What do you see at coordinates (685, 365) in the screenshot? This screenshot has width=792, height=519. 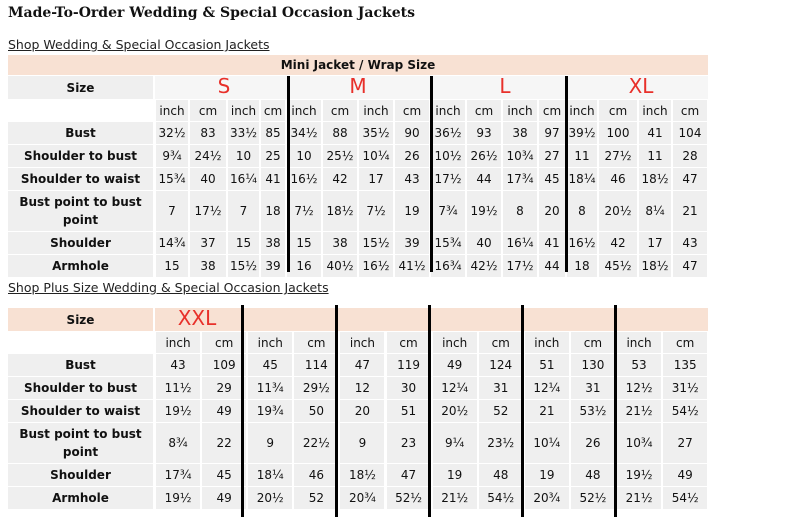 I see `measurement: 135` at bounding box center [685, 365].